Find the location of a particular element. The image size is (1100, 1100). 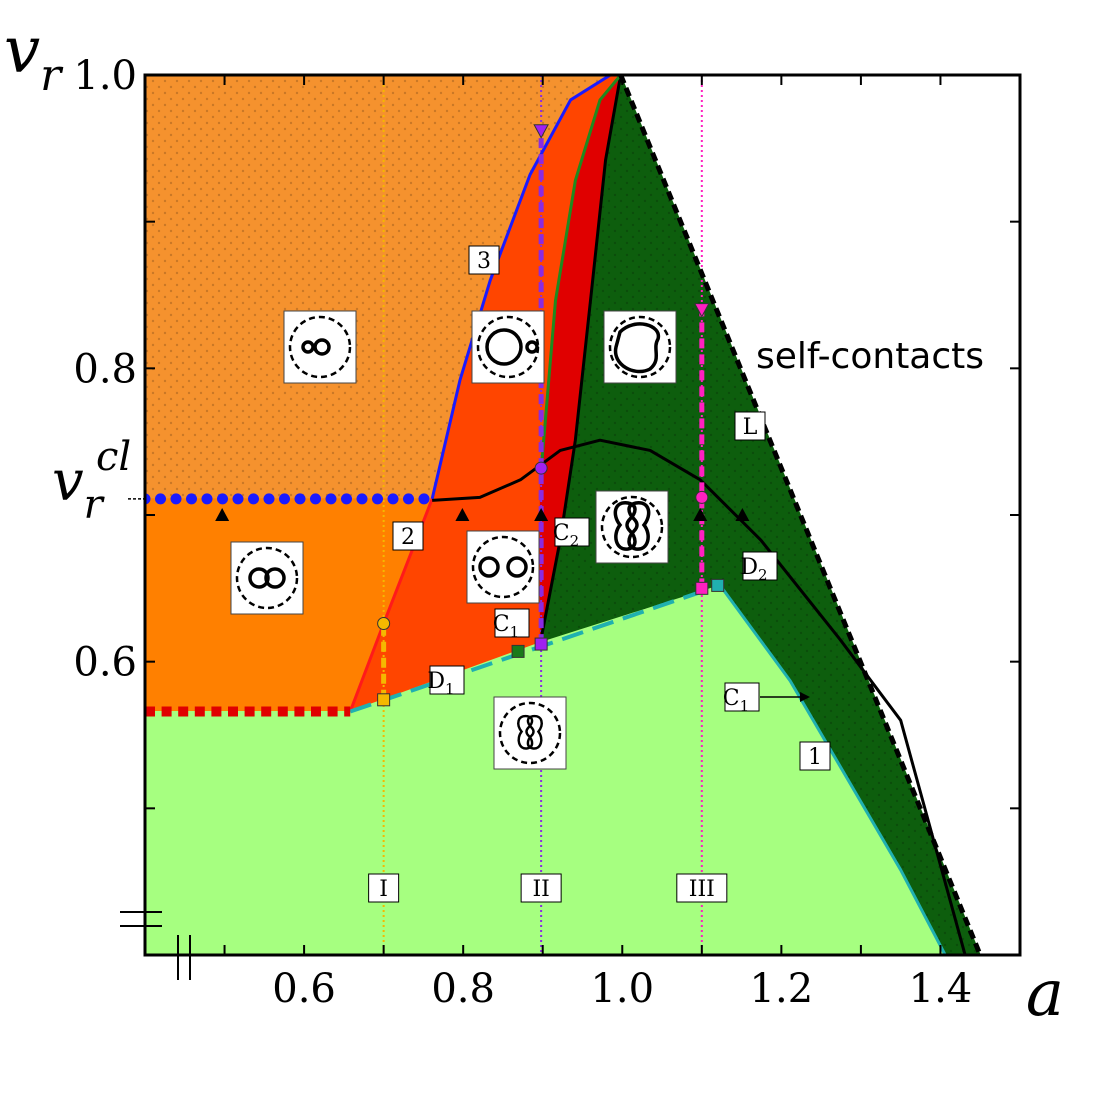

label-main: 3 is located at coordinates (484, 261).